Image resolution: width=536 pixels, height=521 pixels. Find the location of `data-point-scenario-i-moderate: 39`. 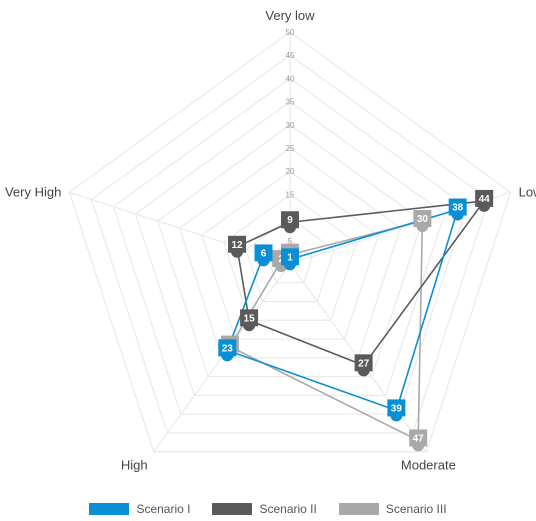

data-point-scenario-i-moderate: 39 is located at coordinates (396, 410).